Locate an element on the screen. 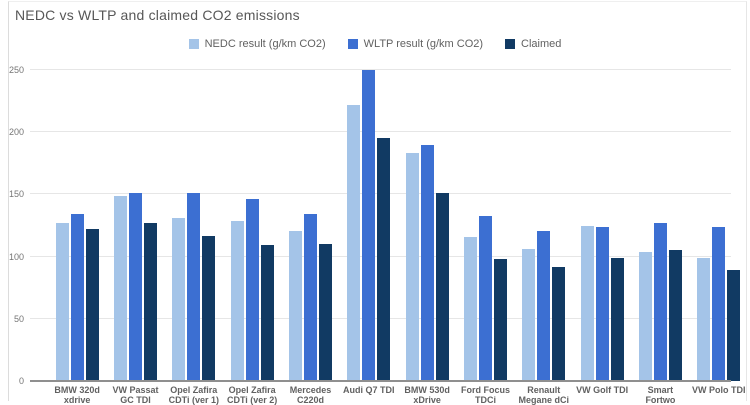 Image resolution: width=750 pixels, height=405 pixels. x-axis-category-line: BMW 530d is located at coordinates (427, 390).